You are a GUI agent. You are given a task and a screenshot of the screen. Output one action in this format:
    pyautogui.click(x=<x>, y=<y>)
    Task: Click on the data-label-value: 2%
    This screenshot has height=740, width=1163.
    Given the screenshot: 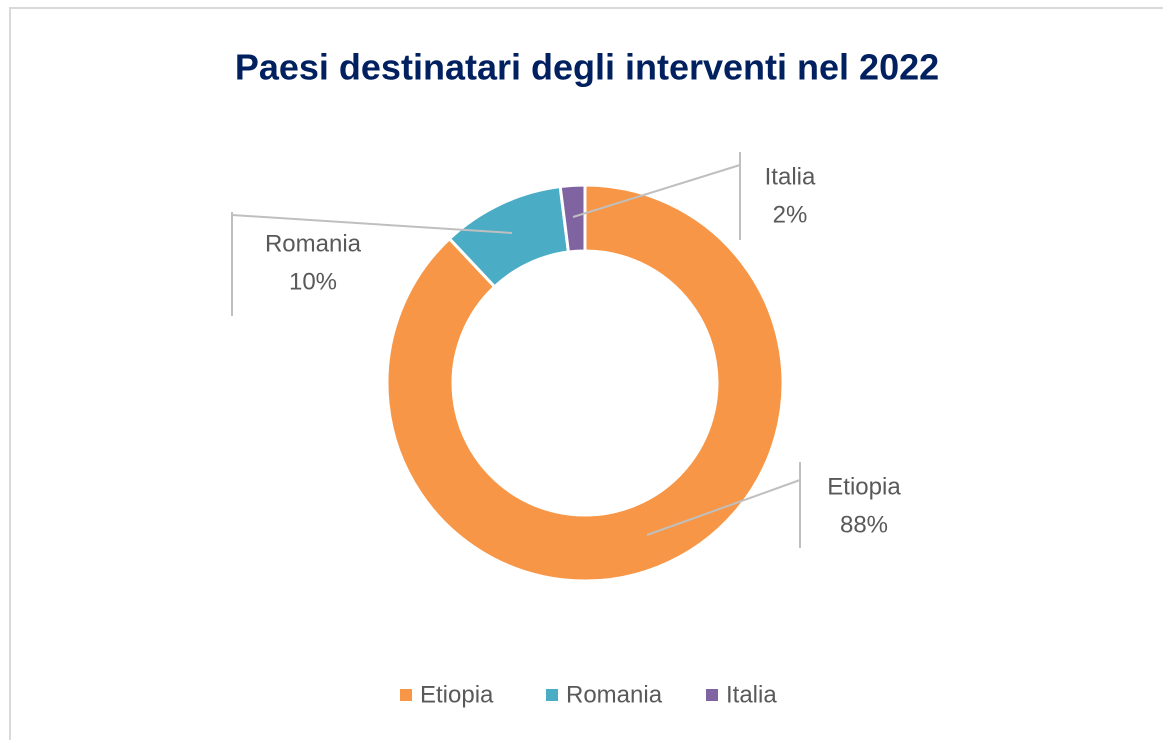 What is the action you would take?
    pyautogui.click(x=790, y=214)
    